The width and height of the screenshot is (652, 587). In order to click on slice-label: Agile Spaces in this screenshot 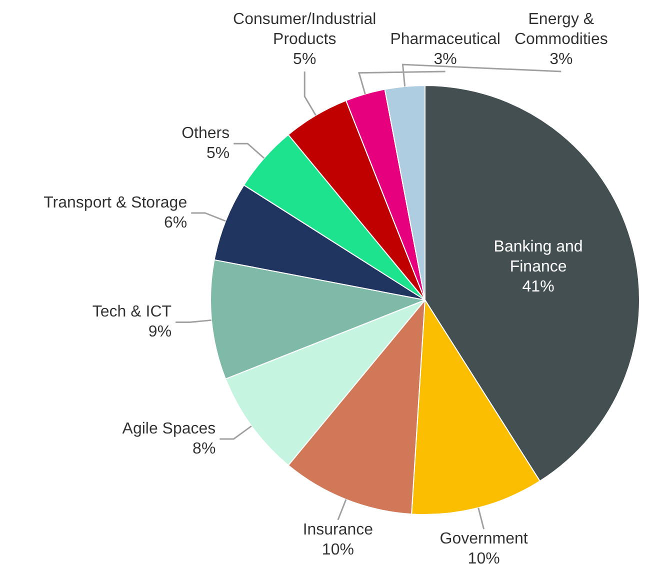, I will do `click(169, 429)`.